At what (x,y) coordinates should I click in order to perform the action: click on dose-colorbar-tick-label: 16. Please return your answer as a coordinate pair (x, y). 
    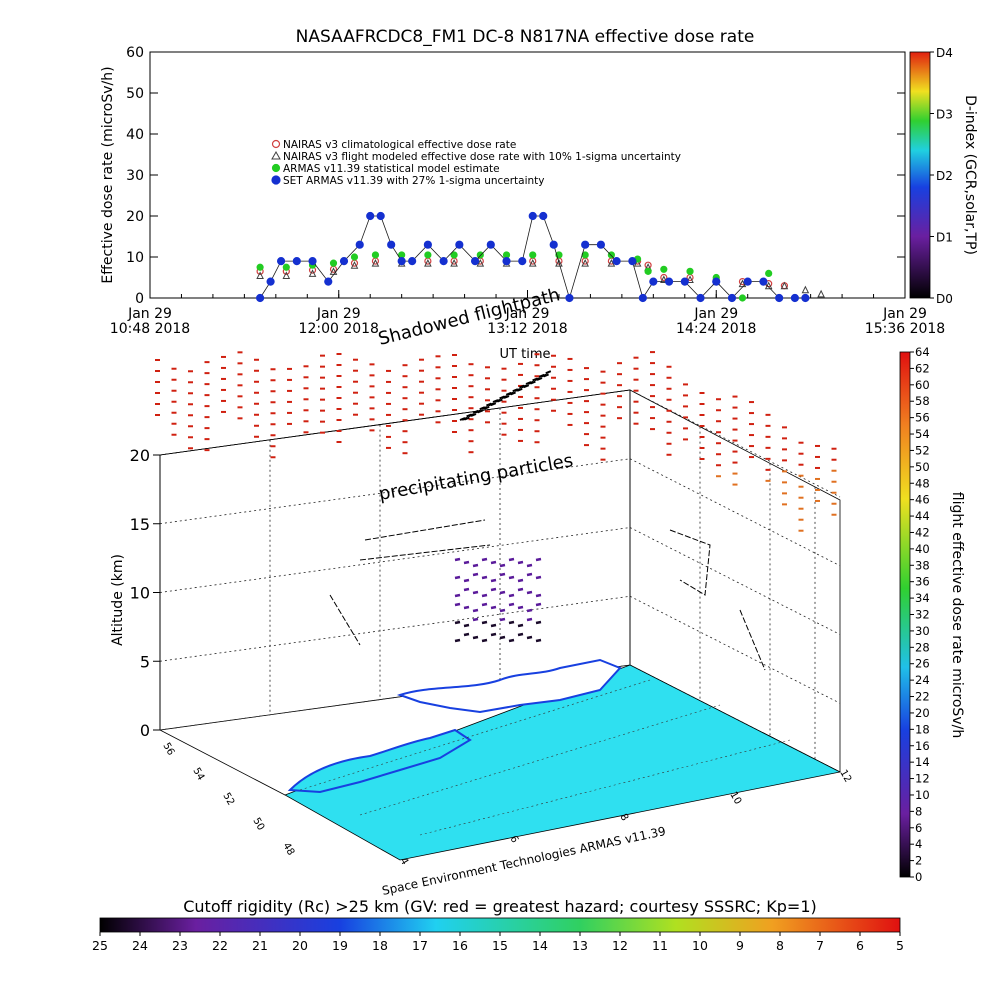
    Looking at the image, I should click on (922, 746).